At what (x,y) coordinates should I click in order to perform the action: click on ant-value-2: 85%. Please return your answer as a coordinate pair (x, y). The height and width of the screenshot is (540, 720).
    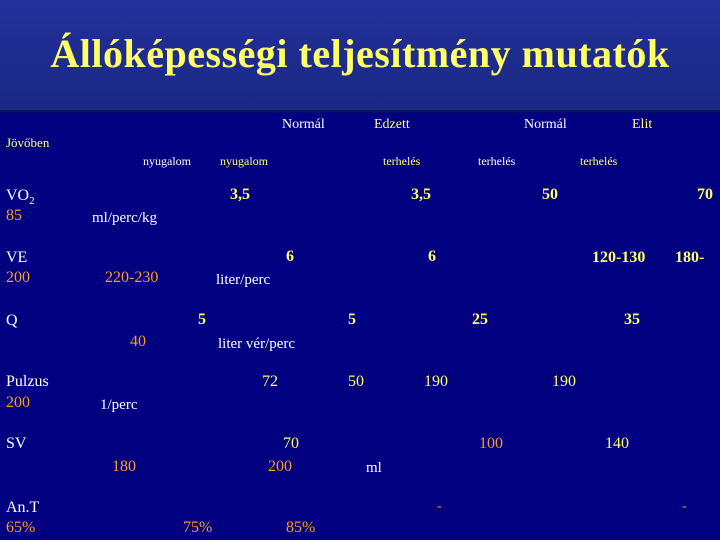
    Looking at the image, I should click on (301, 527).